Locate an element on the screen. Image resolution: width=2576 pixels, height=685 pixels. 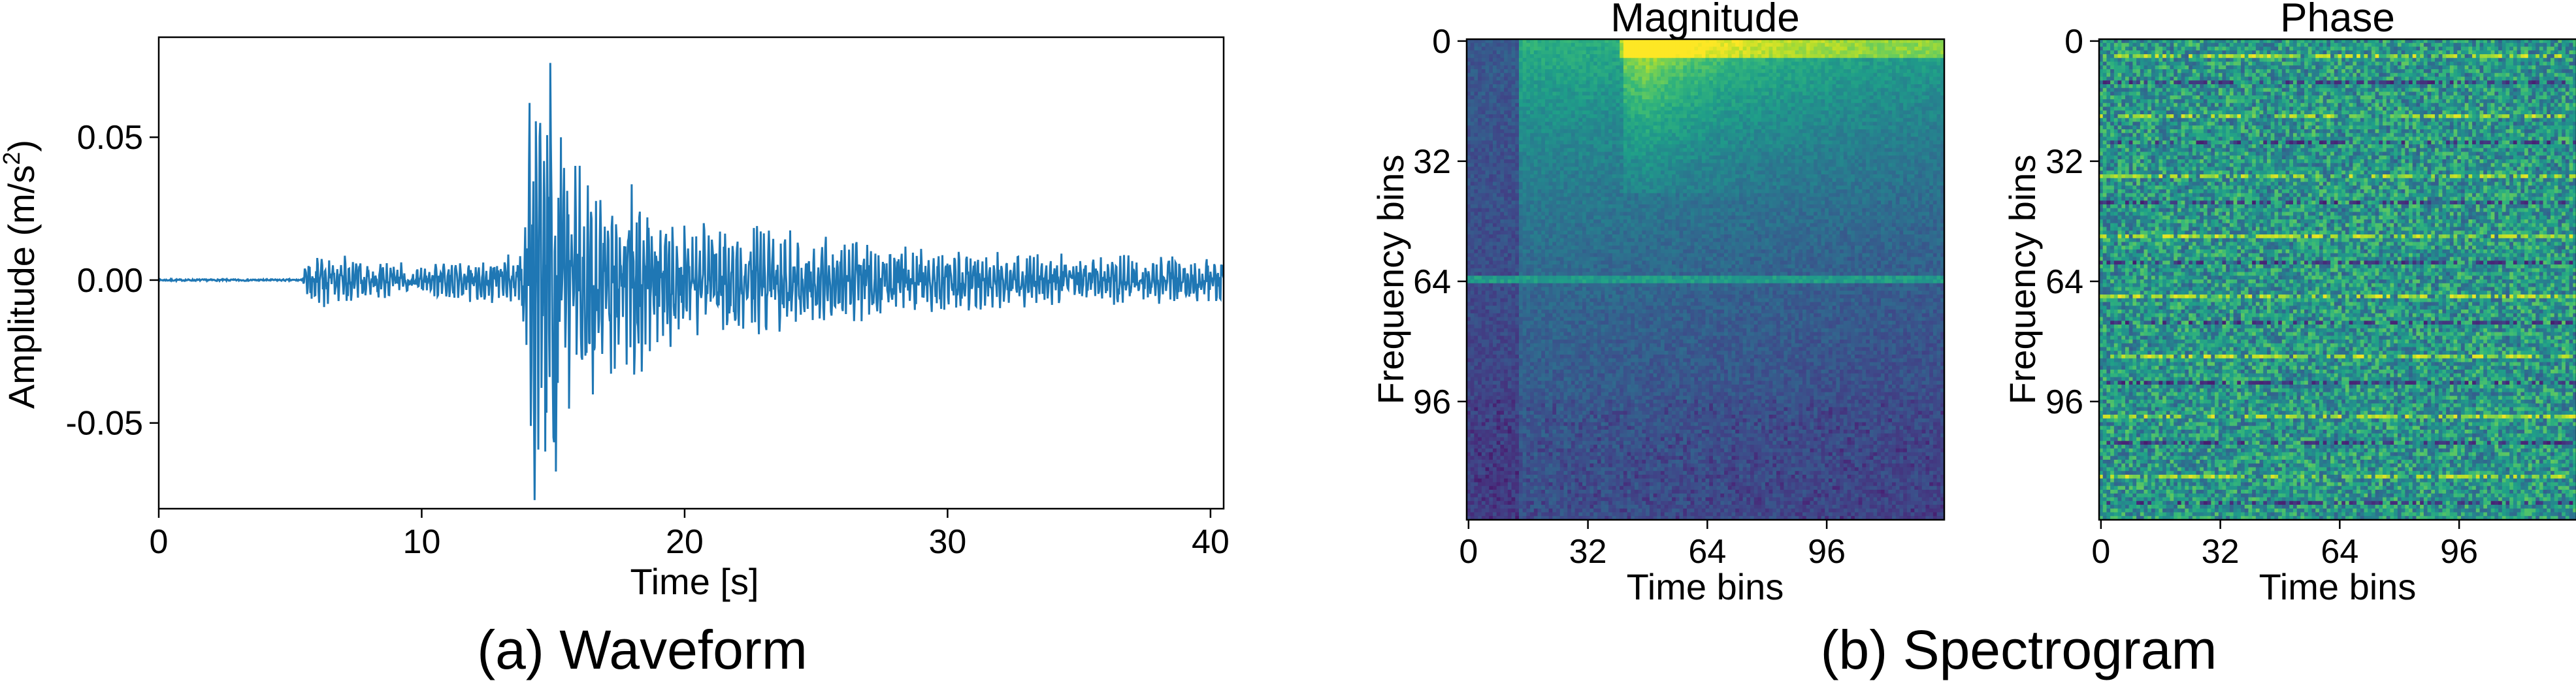
waveform-caption: (a) Waveform is located at coordinates (642, 649).